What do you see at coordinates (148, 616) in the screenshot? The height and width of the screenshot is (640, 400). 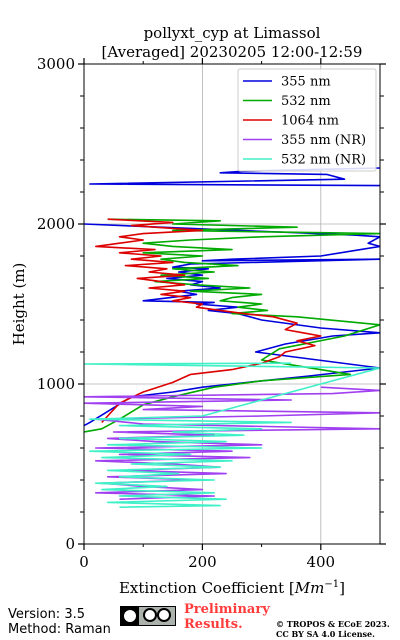 I see `cc-license-badge-icon` at bounding box center [148, 616].